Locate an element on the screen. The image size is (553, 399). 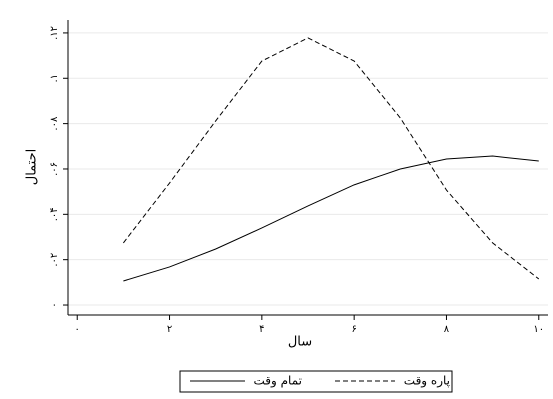
x-tick-label: ۲ is located at coordinates (169, 329).